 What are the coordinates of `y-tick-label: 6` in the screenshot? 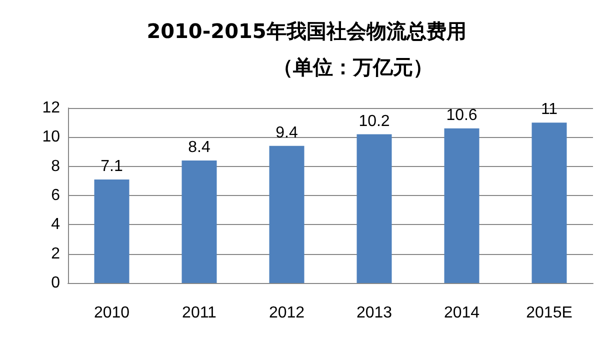 It's located at (55, 195).